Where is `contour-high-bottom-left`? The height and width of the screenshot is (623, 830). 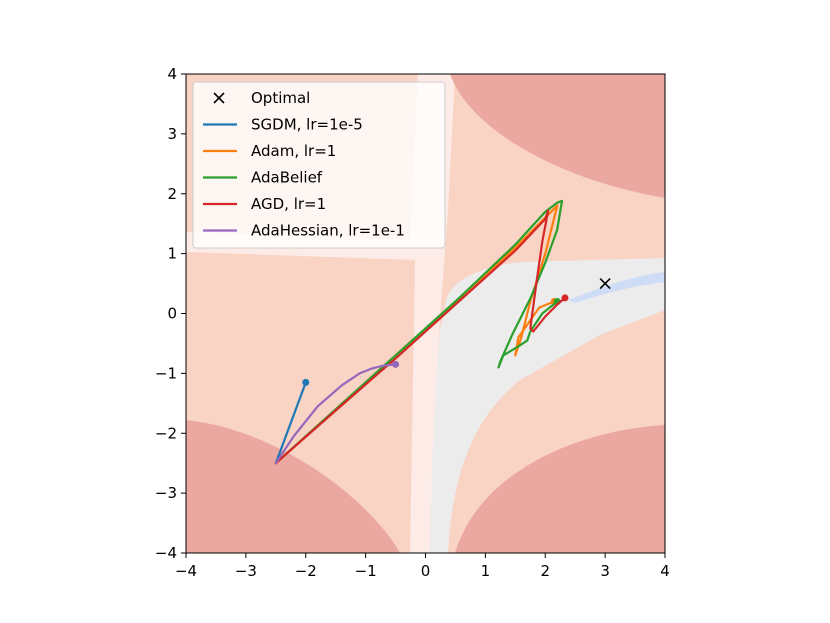
contour-high-bottom-left is located at coordinates (293, 486).